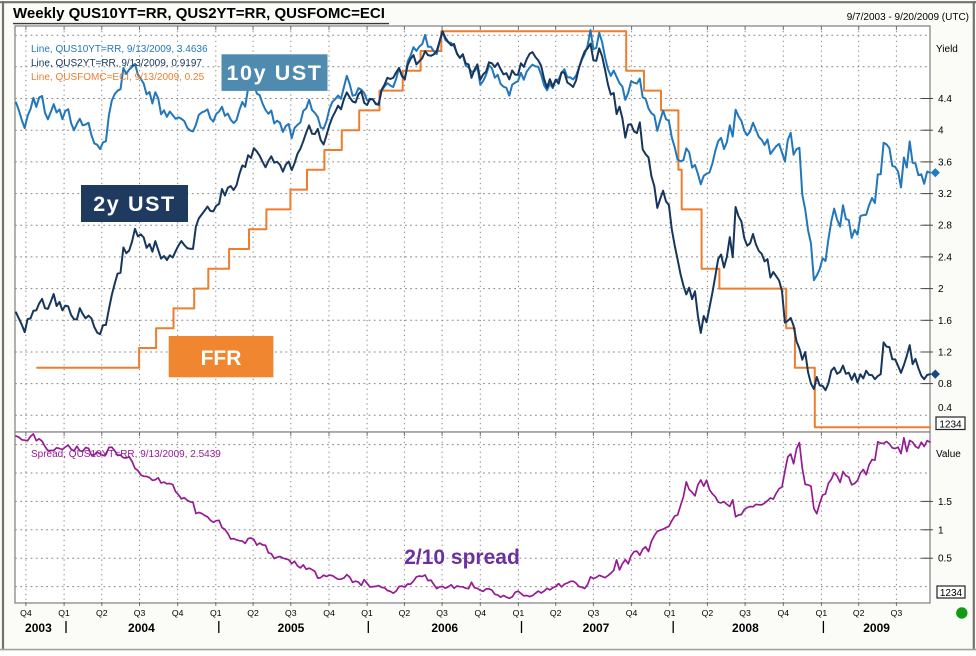 The height and width of the screenshot is (656, 976). What do you see at coordinates (221, 358) in the screenshot?
I see `svg-text: FFR` at bounding box center [221, 358].